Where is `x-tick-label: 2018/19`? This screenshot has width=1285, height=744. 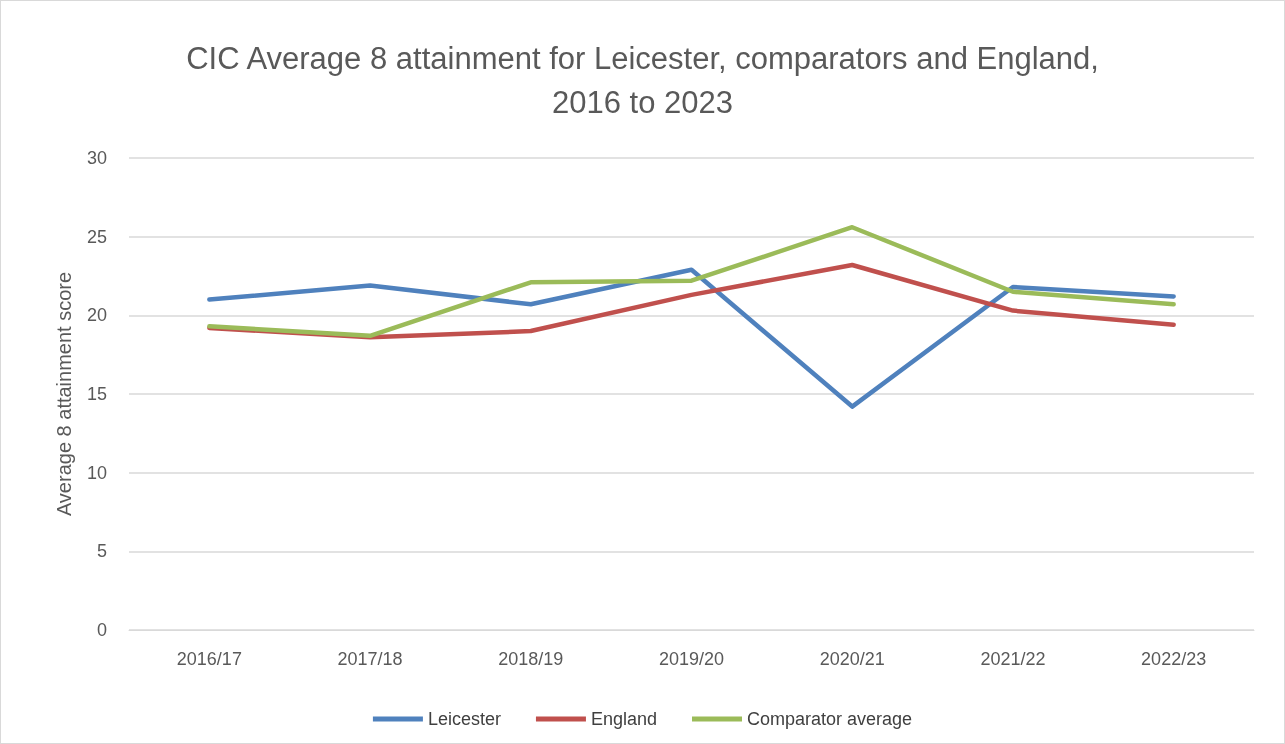 x-tick-label: 2018/19 is located at coordinates (531, 659).